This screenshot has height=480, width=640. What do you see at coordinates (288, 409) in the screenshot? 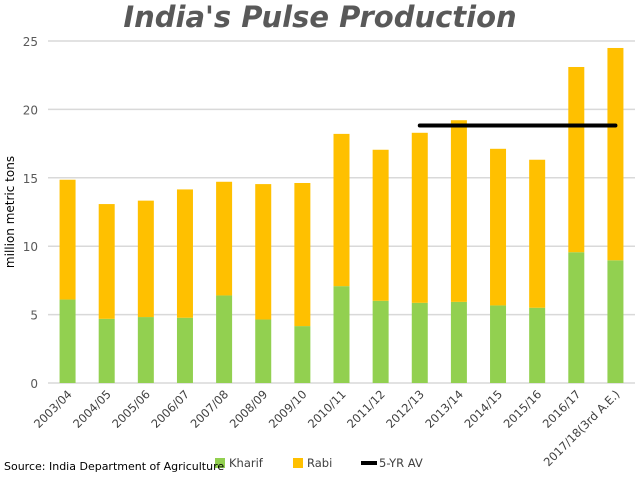
I see `x-tick-label: 2009/10` at bounding box center [288, 409].